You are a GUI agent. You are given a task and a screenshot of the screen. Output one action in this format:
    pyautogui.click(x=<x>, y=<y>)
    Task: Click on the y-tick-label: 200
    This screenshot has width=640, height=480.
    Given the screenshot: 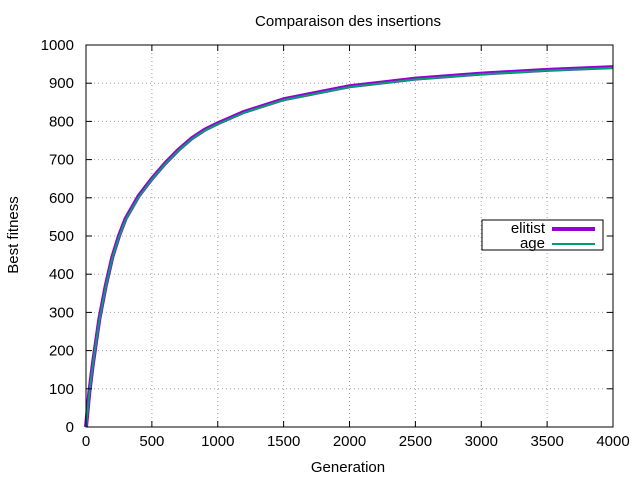 What is the action you would take?
    pyautogui.click(x=61, y=351)
    